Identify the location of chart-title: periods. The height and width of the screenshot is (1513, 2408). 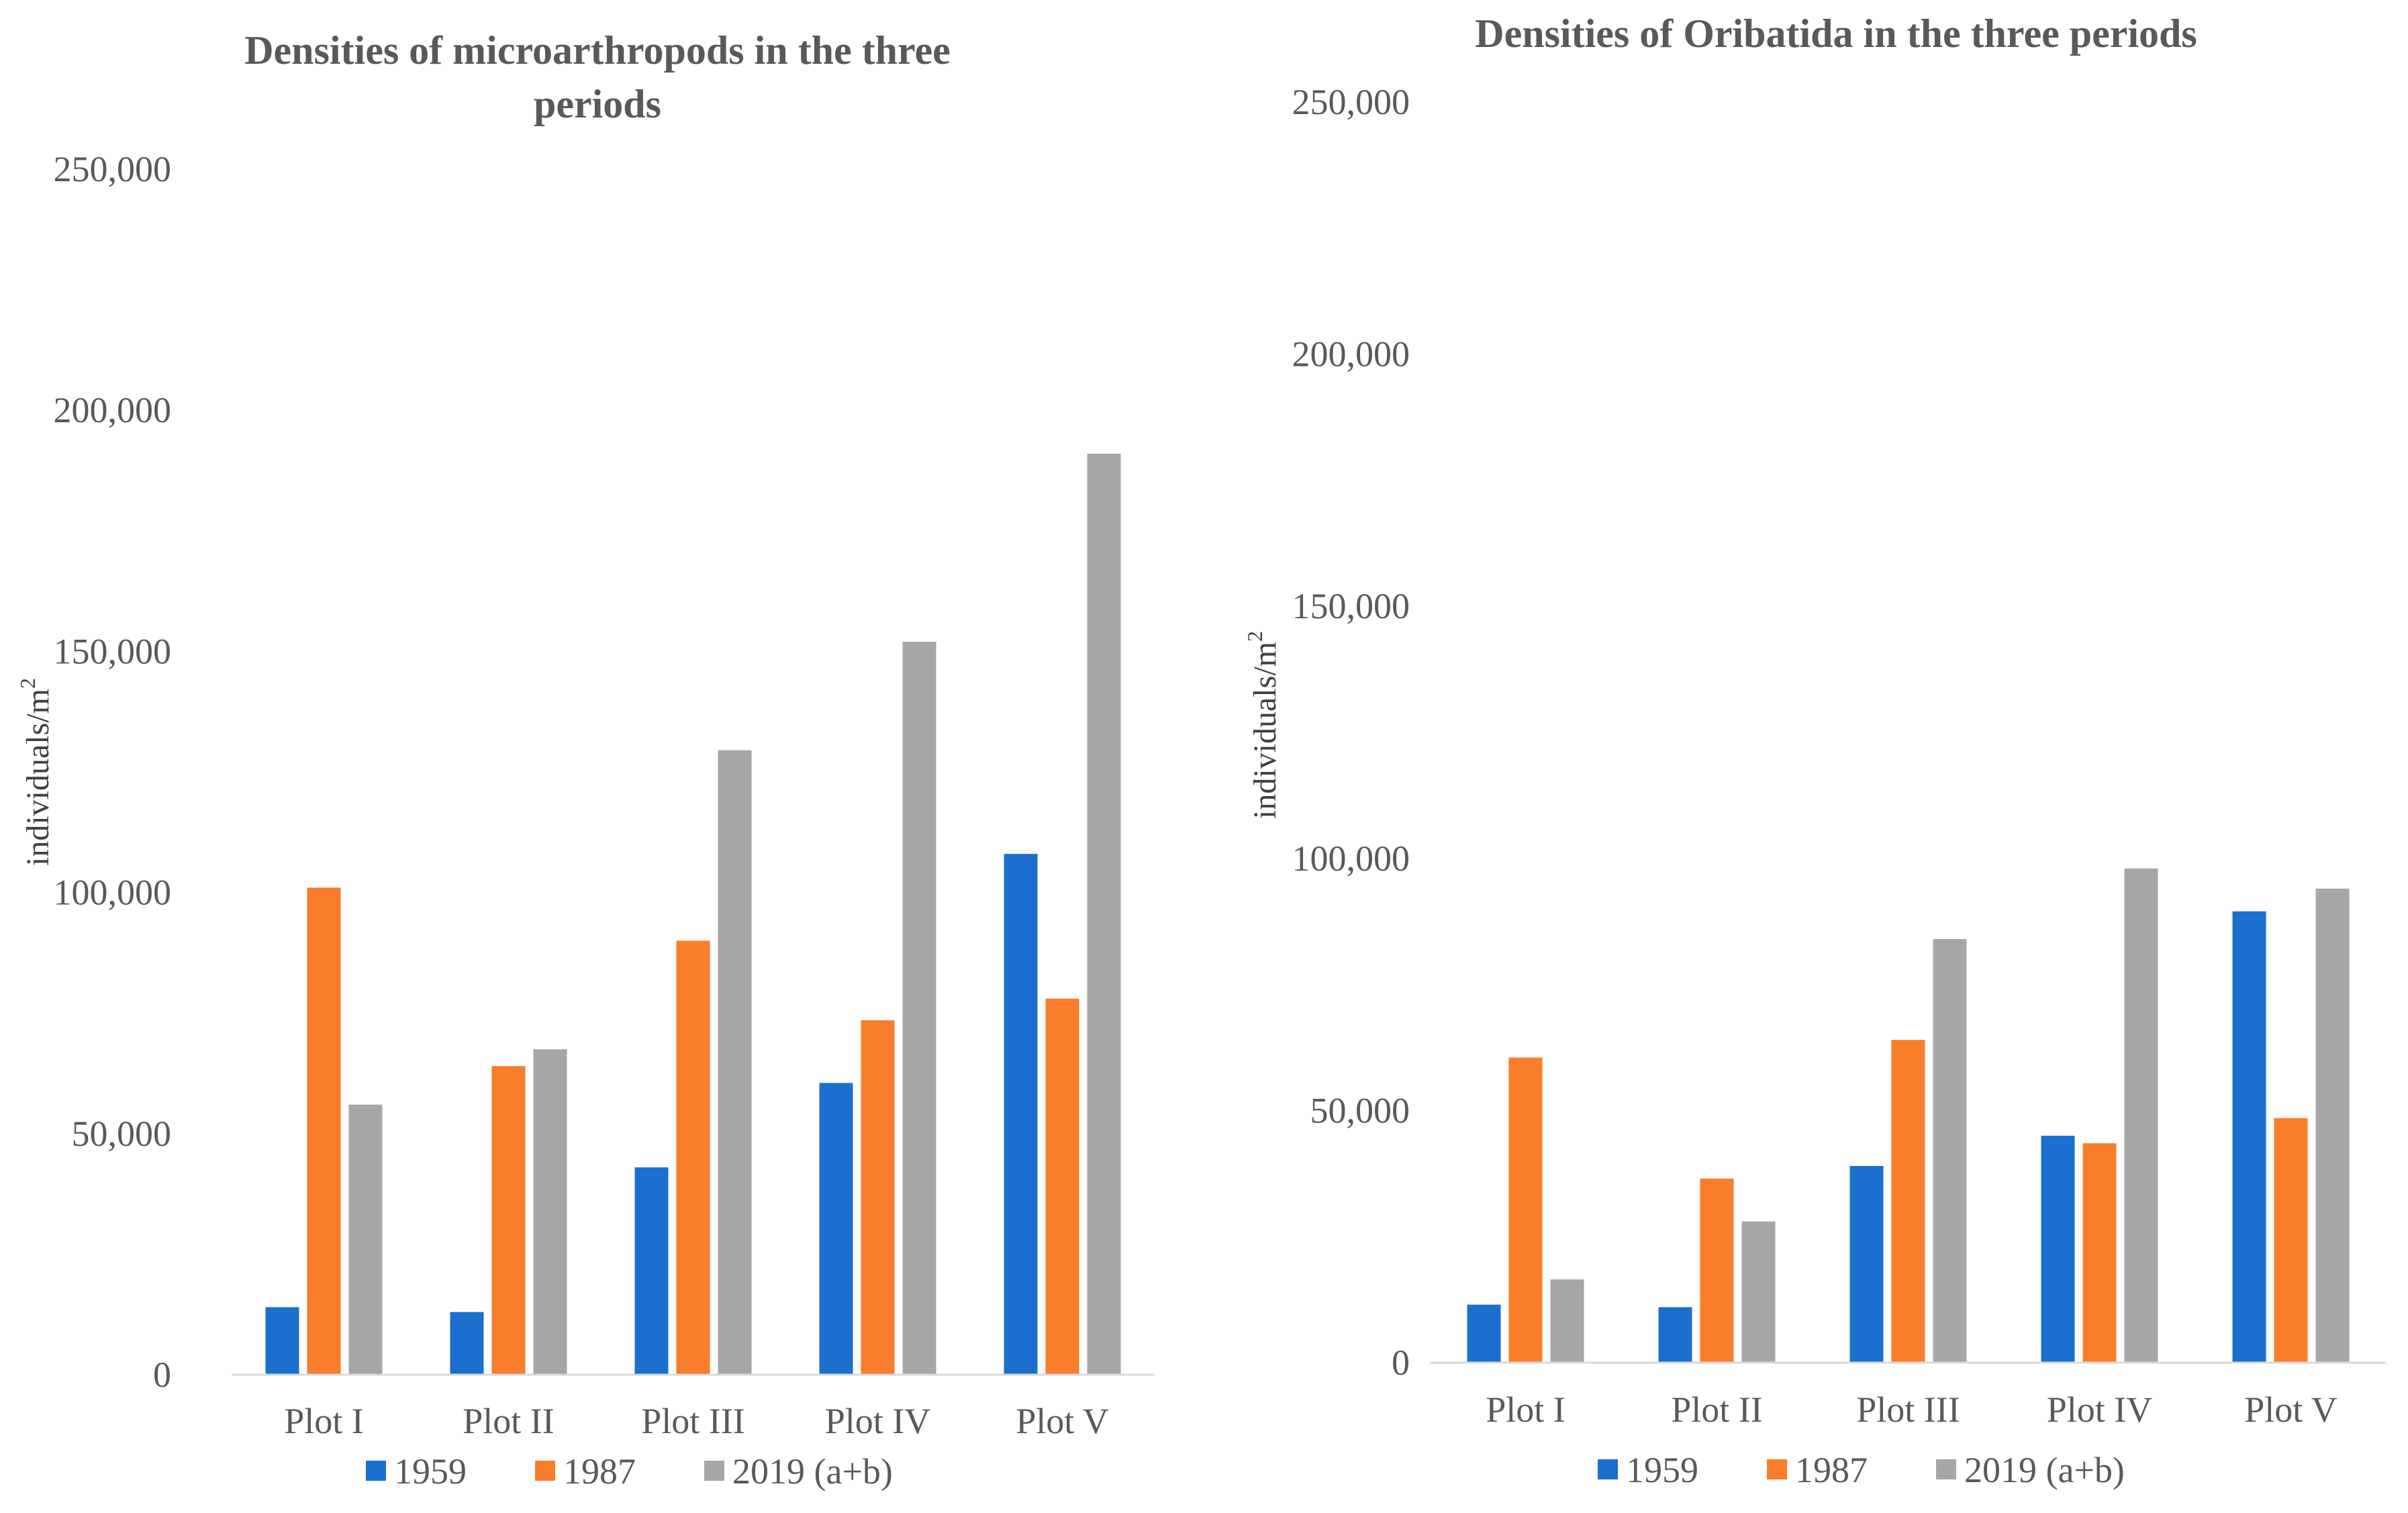
(597, 104).